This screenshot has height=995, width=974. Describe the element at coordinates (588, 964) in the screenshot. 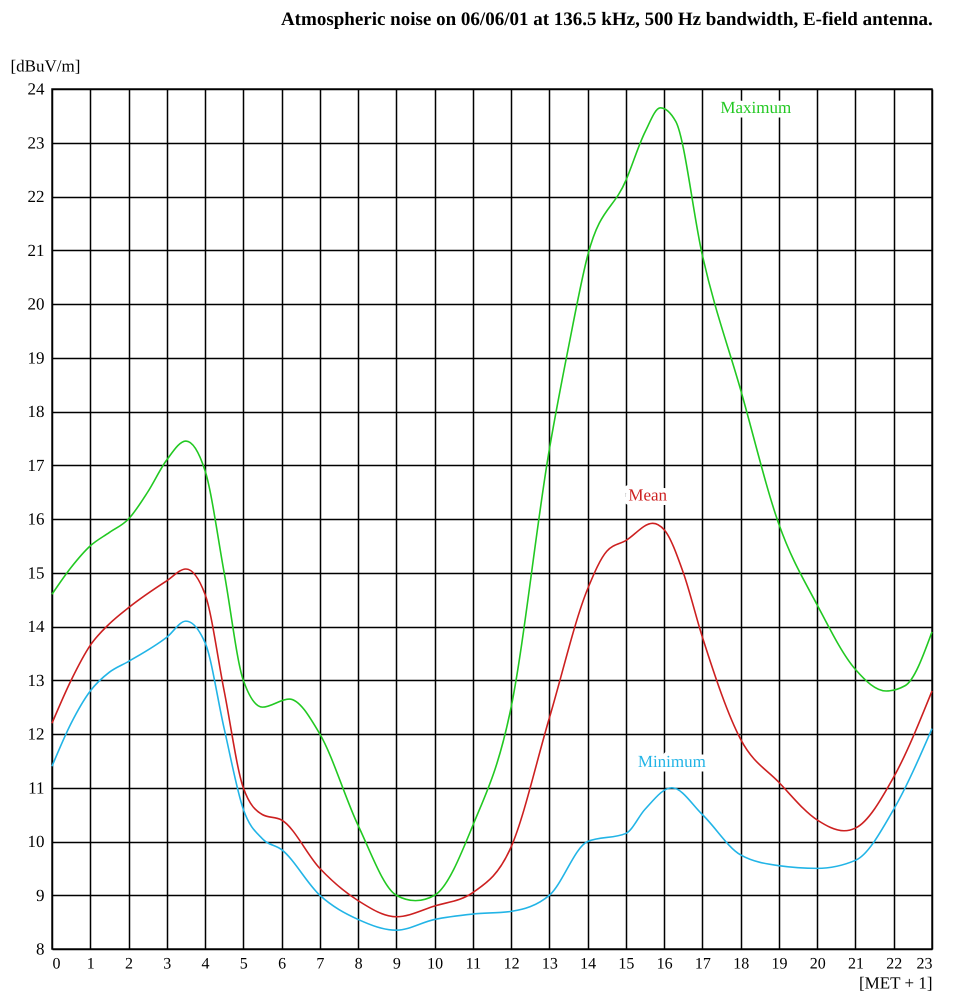

I see `x-tick-label: 14` at that location.